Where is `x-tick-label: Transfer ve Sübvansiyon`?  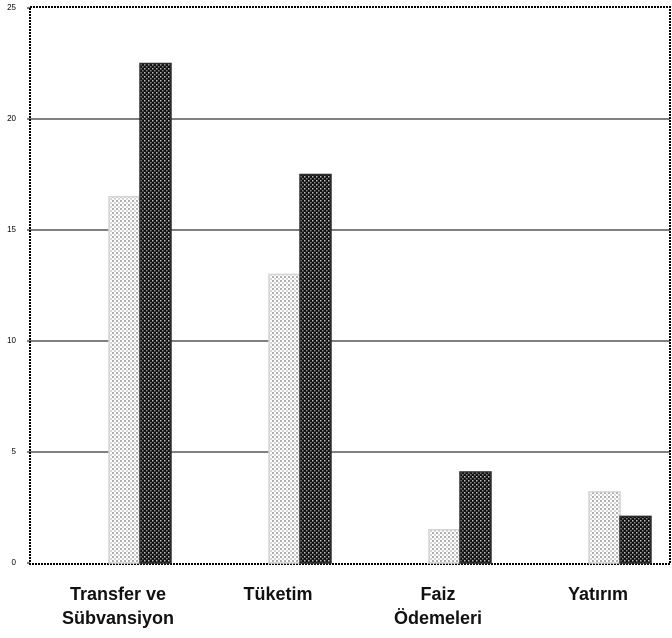
x-tick-label: Transfer ve Sübvansiyon is located at coordinates (118, 606).